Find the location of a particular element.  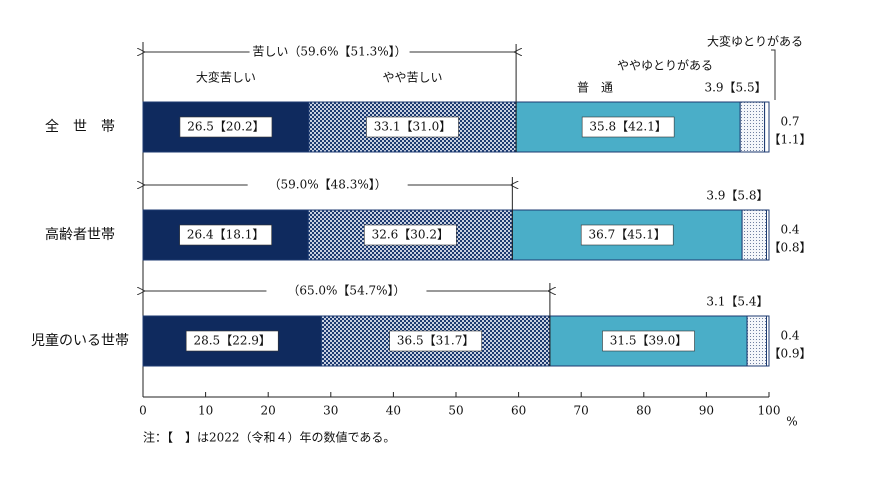

x-tick-label: 90 is located at coordinates (706, 411).